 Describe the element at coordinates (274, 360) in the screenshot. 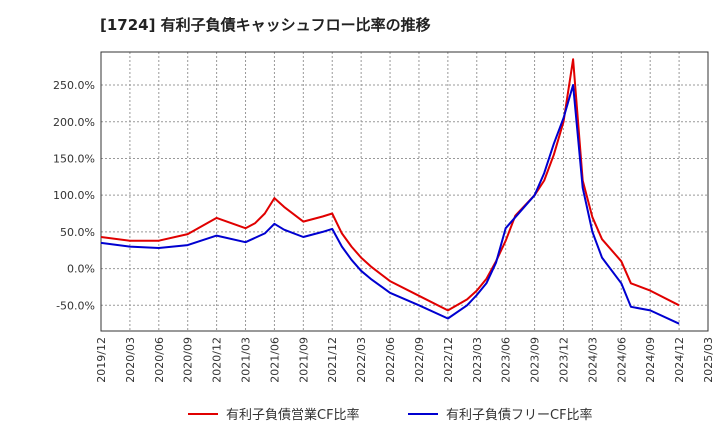

I see `x-tick-label: 2021/06` at that location.